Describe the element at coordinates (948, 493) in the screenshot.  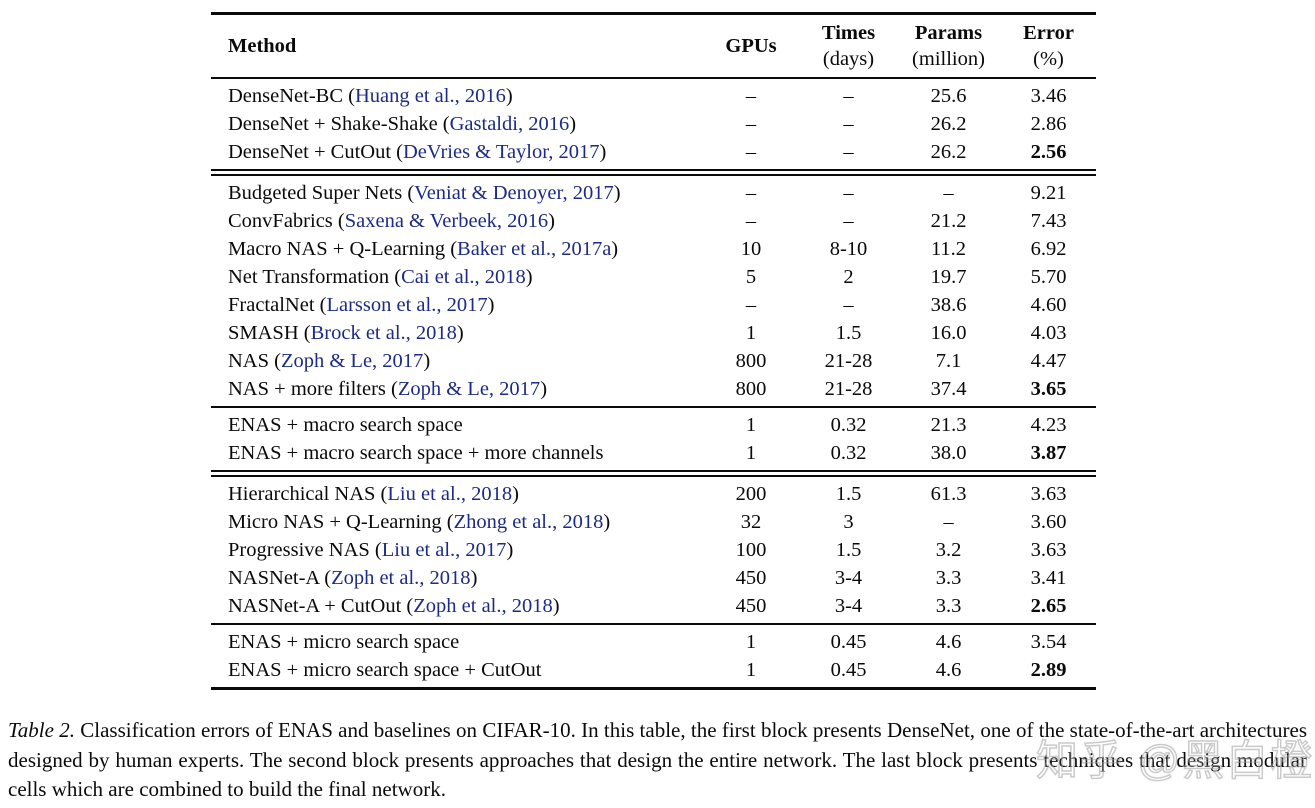
I see `params-cell: 61.3` at that location.